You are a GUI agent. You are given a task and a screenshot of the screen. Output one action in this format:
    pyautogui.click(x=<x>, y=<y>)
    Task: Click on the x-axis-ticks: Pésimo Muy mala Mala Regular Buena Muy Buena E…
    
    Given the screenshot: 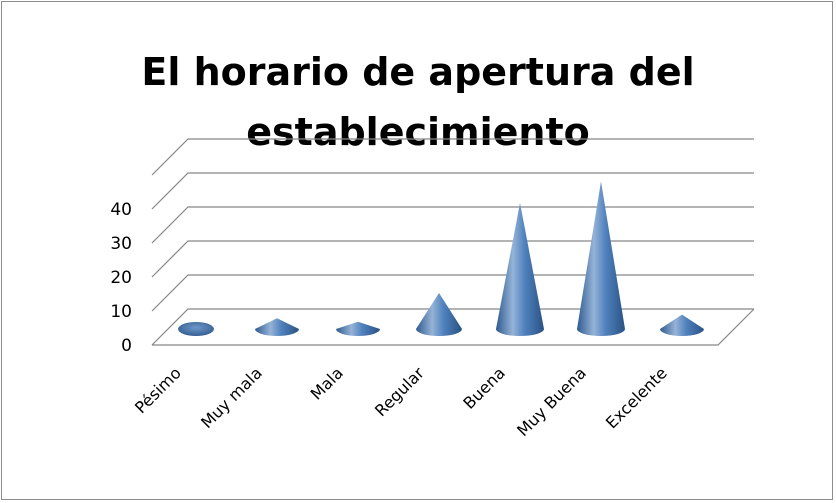 What is the action you would take?
    pyautogui.click(x=401, y=401)
    